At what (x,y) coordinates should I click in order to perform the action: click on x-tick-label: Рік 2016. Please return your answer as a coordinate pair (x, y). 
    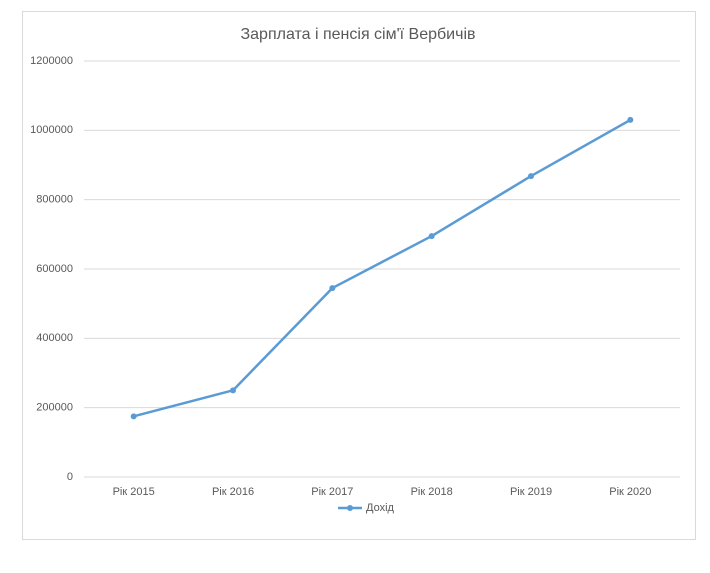
    Looking at the image, I should click on (233, 492).